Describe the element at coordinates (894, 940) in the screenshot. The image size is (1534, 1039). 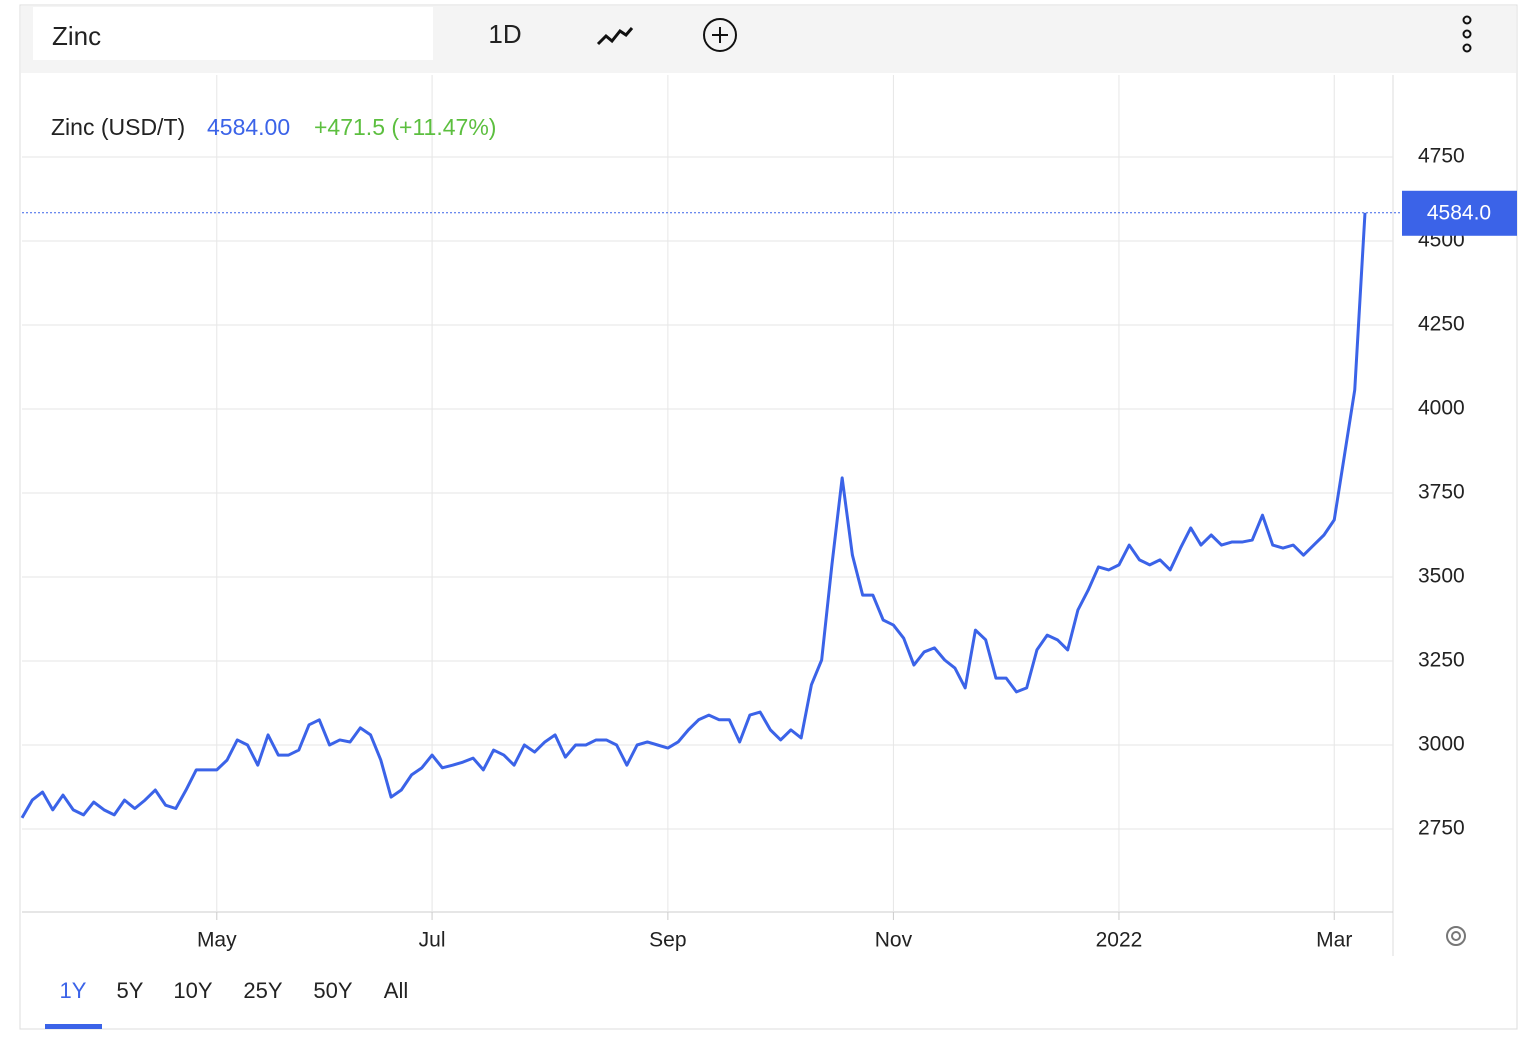
I see `x-tick-label: Nov` at that location.